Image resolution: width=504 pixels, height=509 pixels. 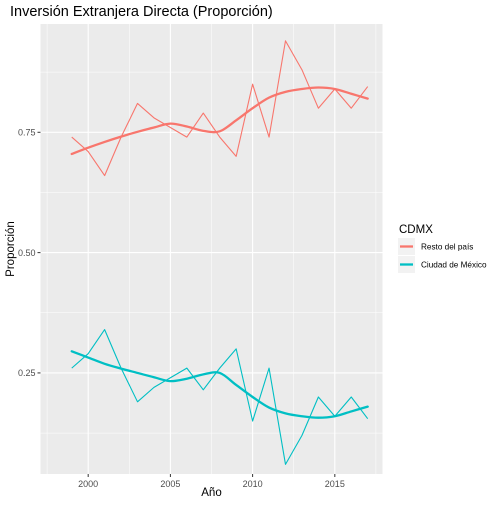 I want to click on legend-entry-label: Ciudad de México, so click(x=454, y=265).